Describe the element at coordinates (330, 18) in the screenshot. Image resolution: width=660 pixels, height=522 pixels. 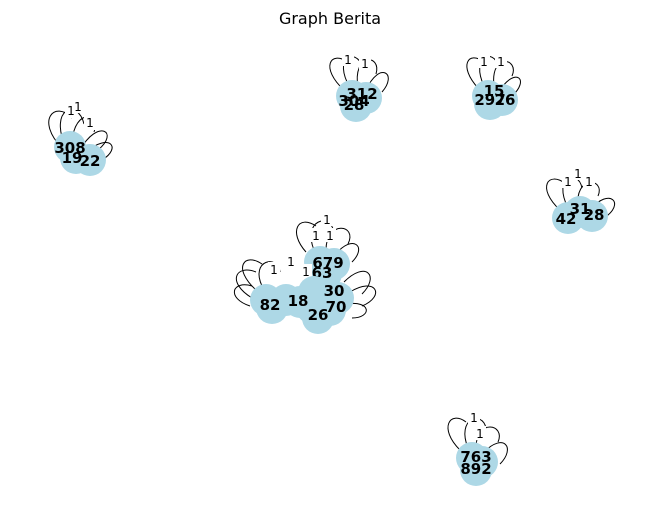
I see `chart-title: Graph Berita` at that location.